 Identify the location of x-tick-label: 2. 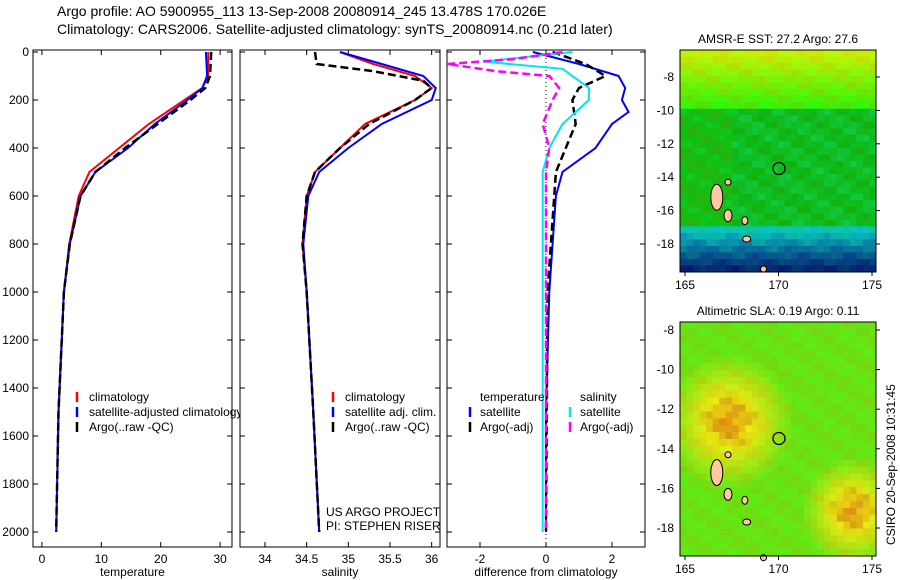
(612, 559).